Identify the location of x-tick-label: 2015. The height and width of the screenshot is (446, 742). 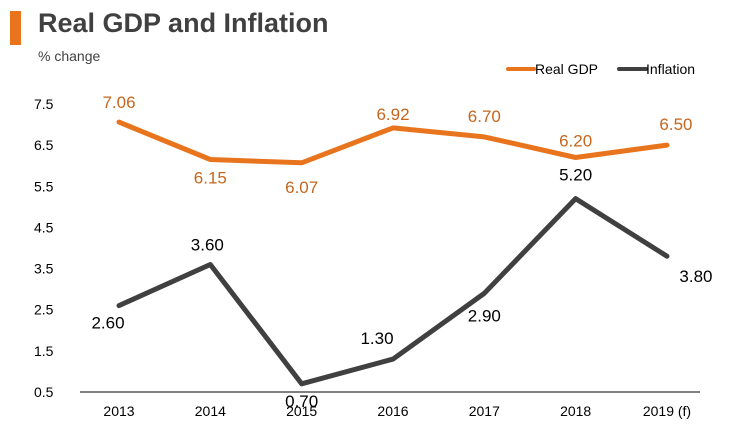
(301, 411).